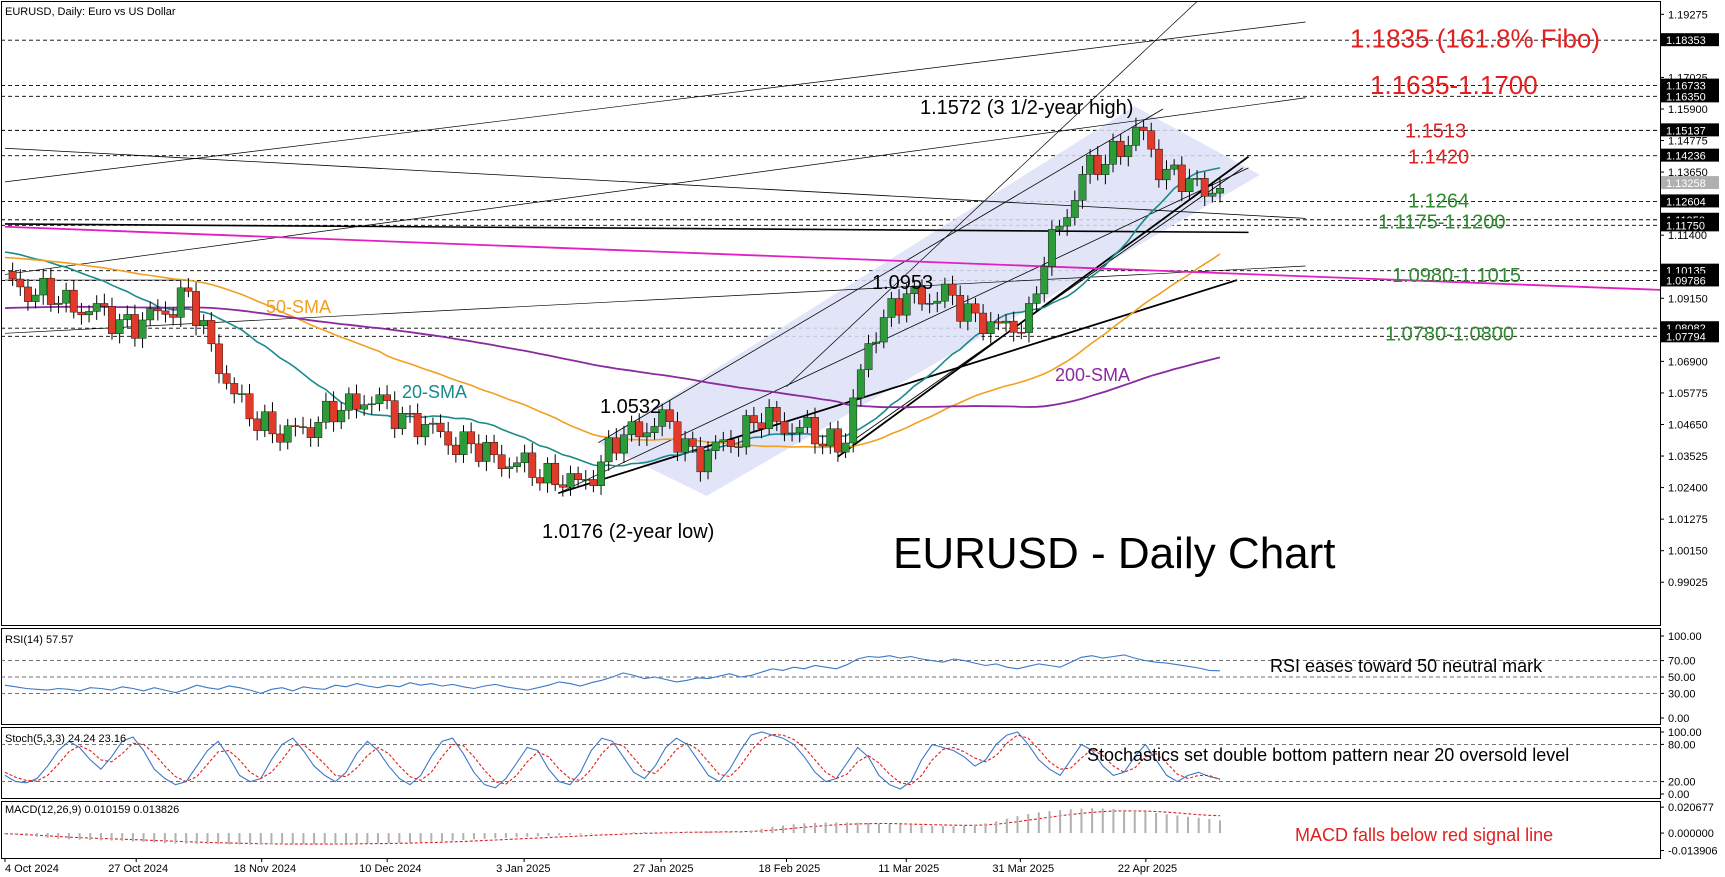  I want to click on macd-note: MACD falls below red signal line, so click(1424, 835).